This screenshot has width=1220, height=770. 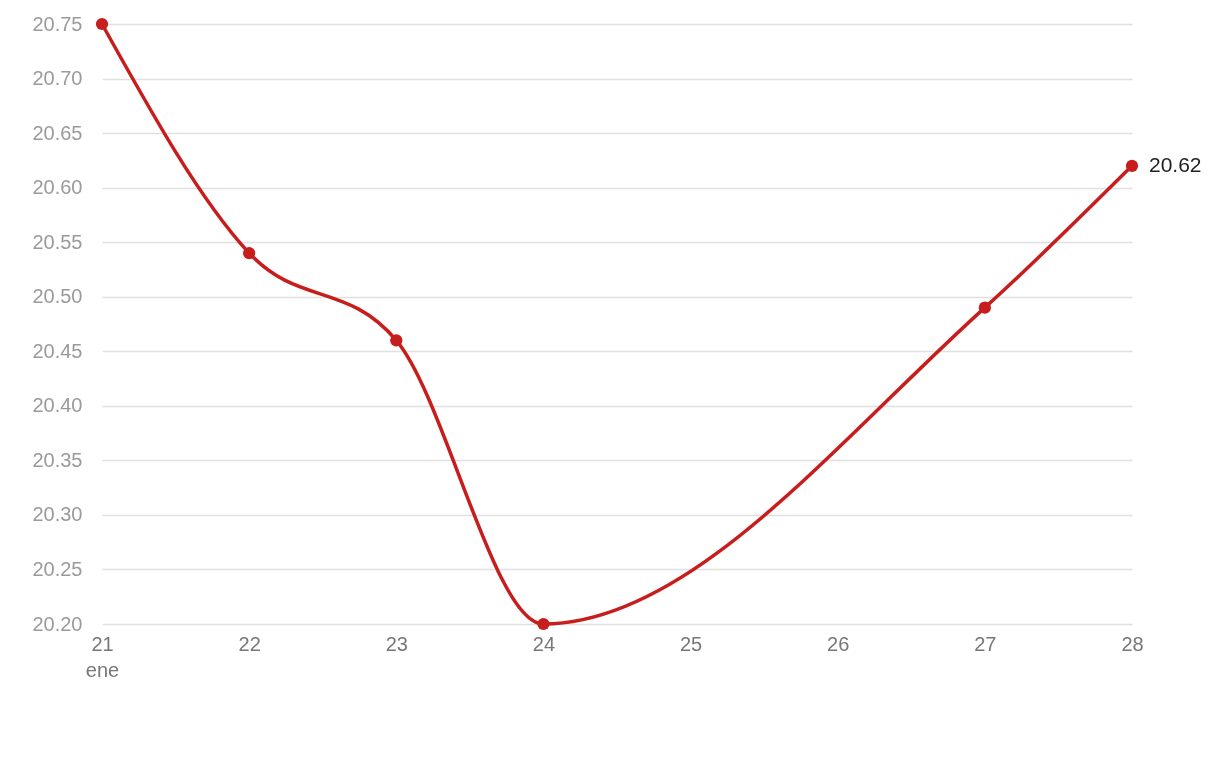 I want to click on x-tick-label: 23, so click(x=396, y=643).